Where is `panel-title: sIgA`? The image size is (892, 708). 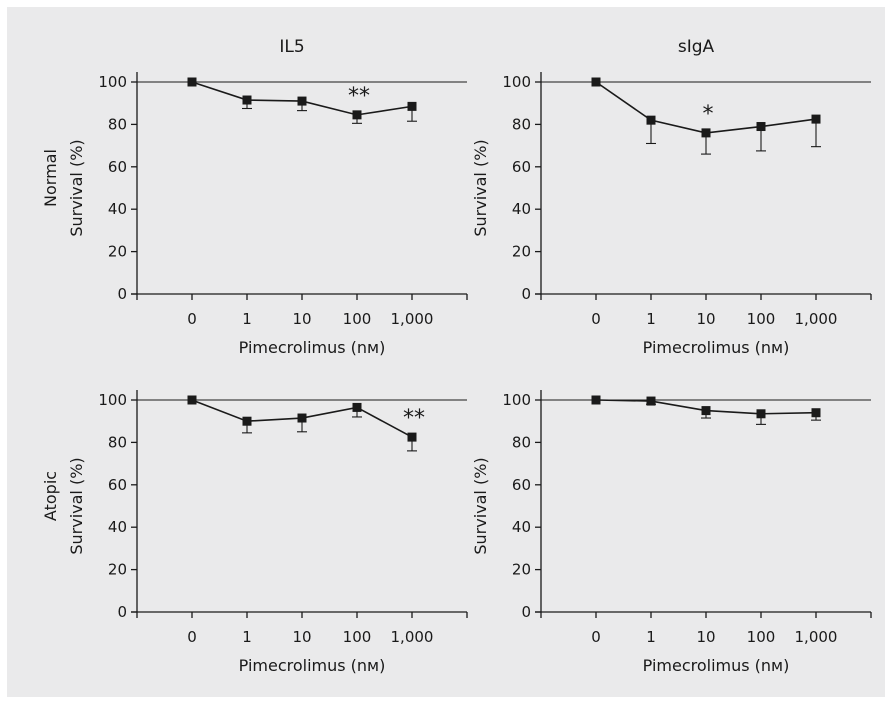
panel-title: sIgA is located at coordinates (696, 47).